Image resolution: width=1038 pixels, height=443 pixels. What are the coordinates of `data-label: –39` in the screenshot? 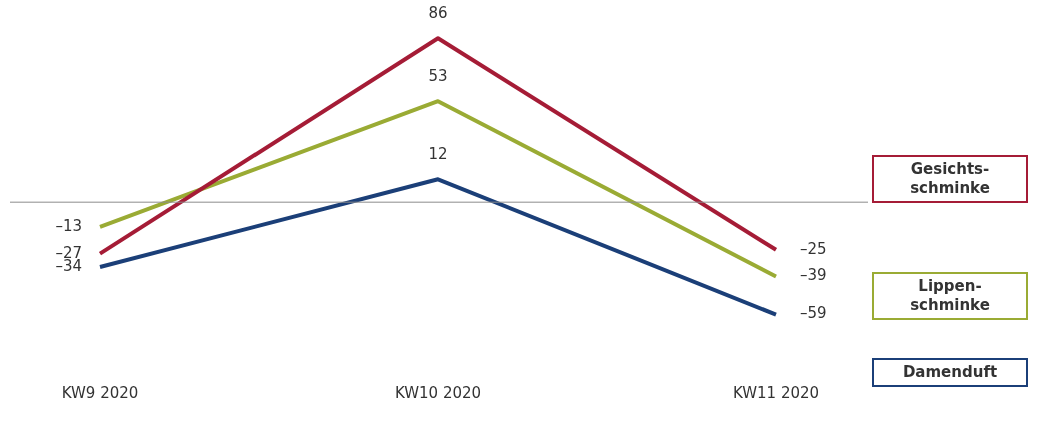 It's located at (813, 275).